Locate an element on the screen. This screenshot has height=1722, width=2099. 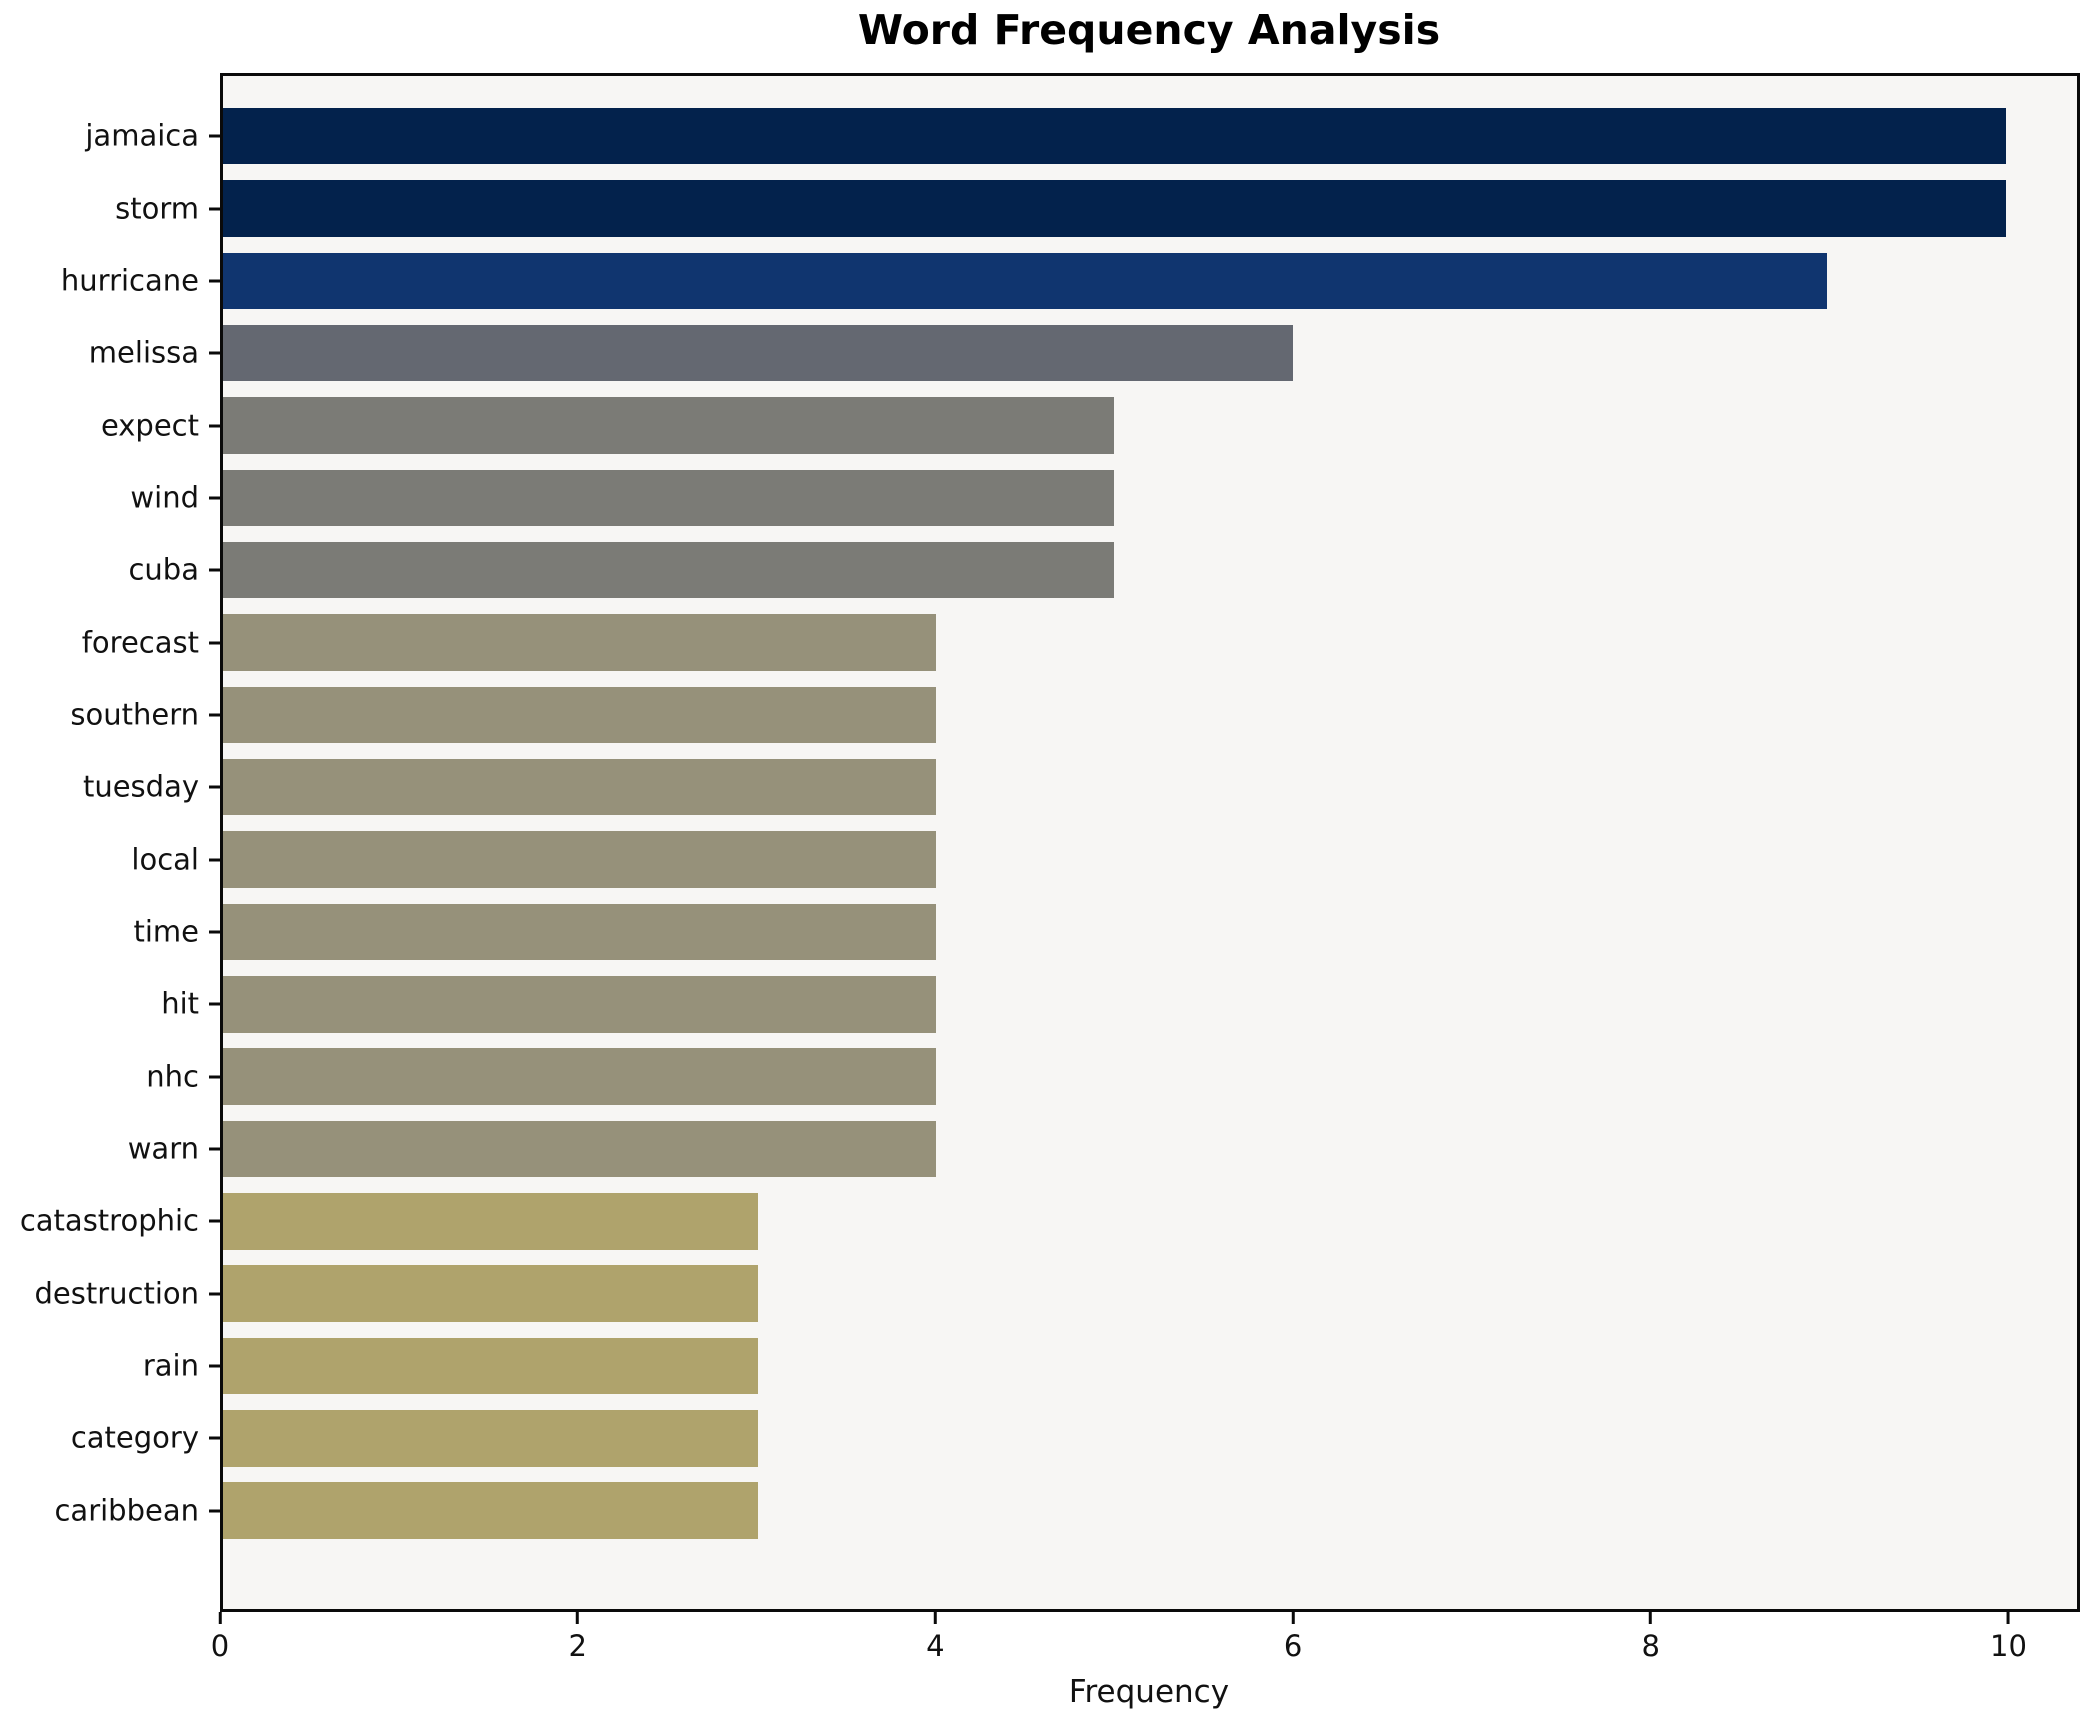
bar-melissa is located at coordinates (758, 353).